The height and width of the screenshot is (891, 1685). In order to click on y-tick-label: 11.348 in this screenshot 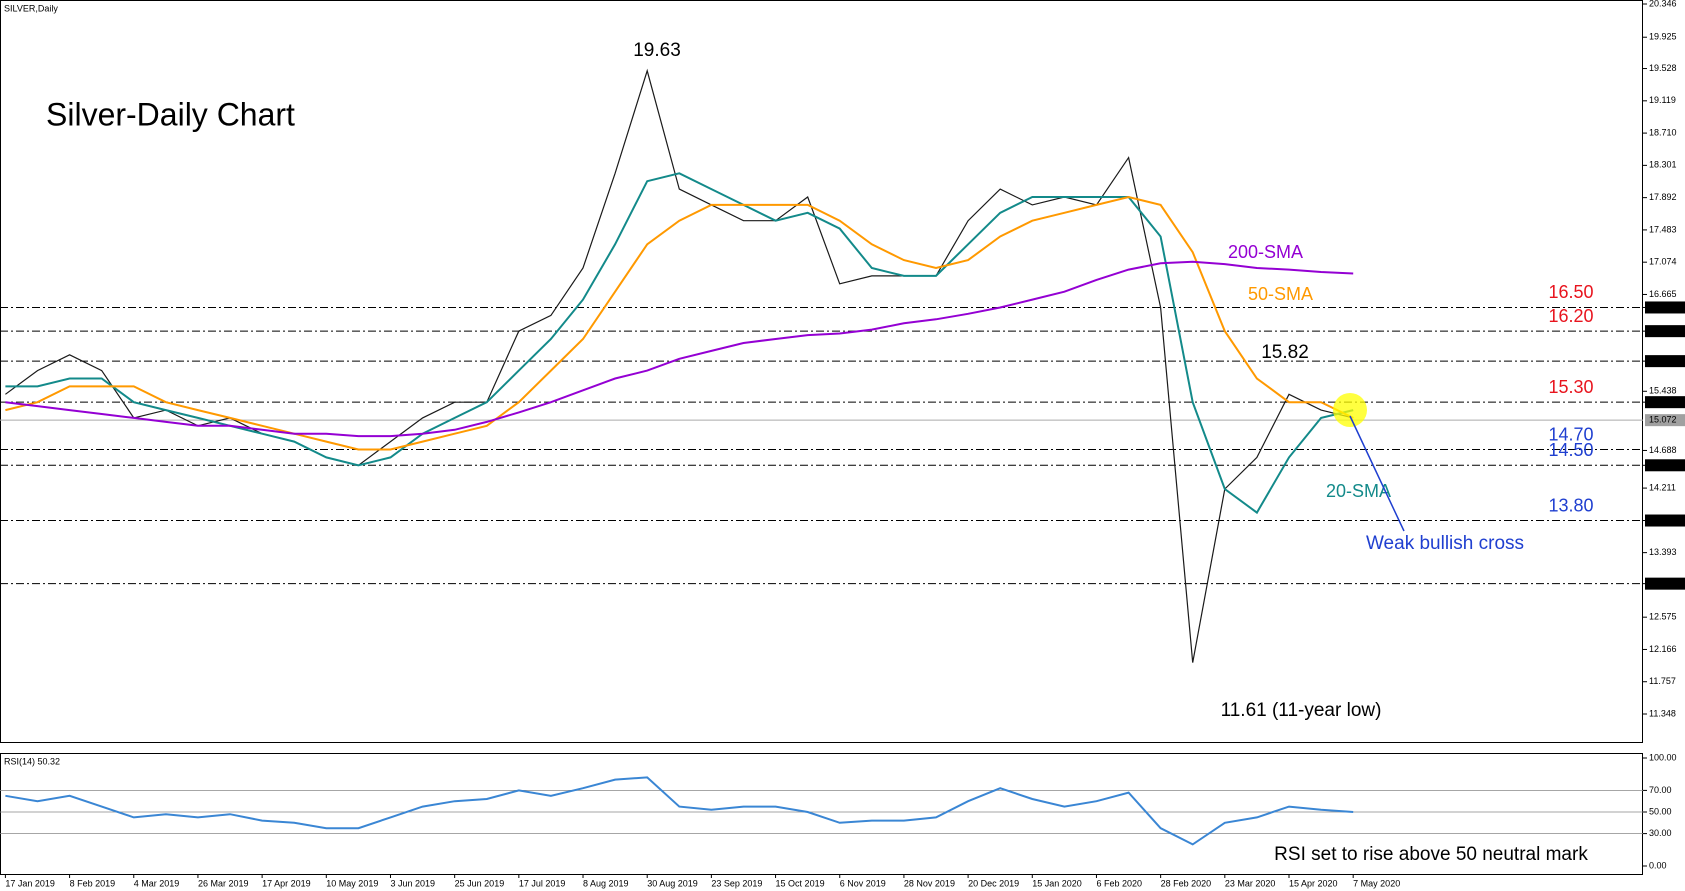, I will do `click(1662, 713)`.